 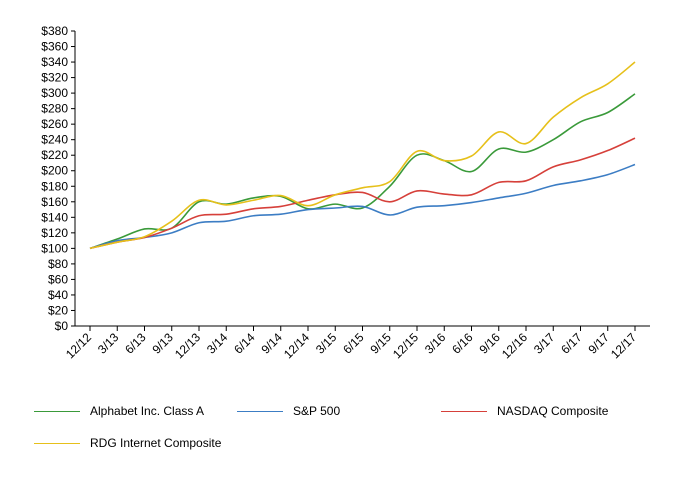 What do you see at coordinates (54, 140) in the screenshot?
I see `y-tick-label: $240` at bounding box center [54, 140].